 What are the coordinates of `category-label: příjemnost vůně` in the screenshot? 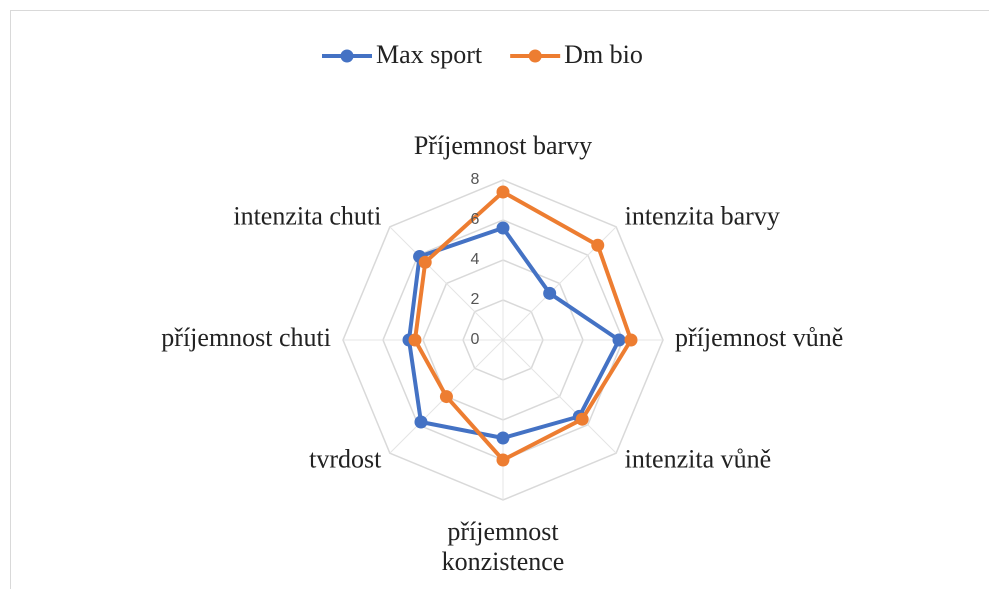 It's located at (759, 337).